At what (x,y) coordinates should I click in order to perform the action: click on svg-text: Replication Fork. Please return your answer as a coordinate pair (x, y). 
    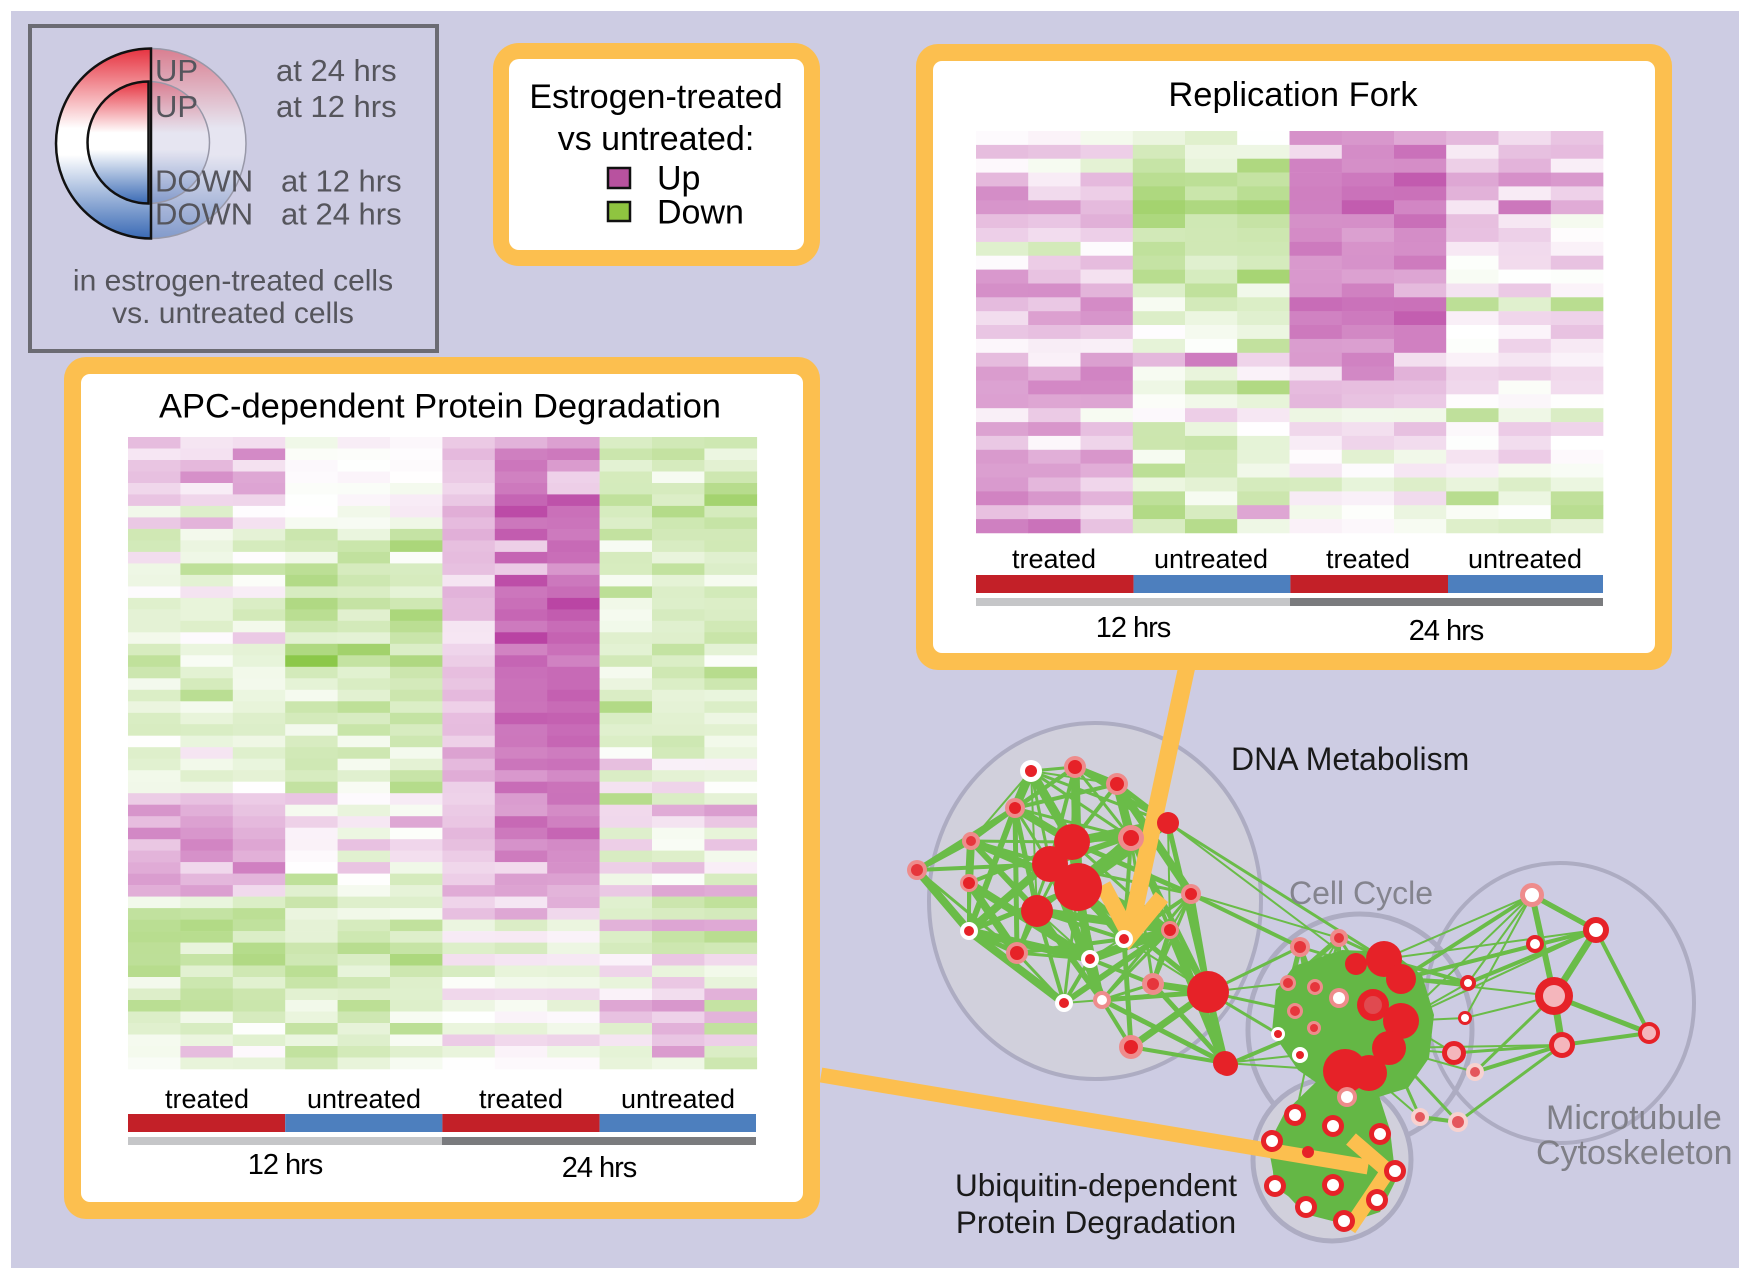
    Looking at the image, I should click on (1293, 95).